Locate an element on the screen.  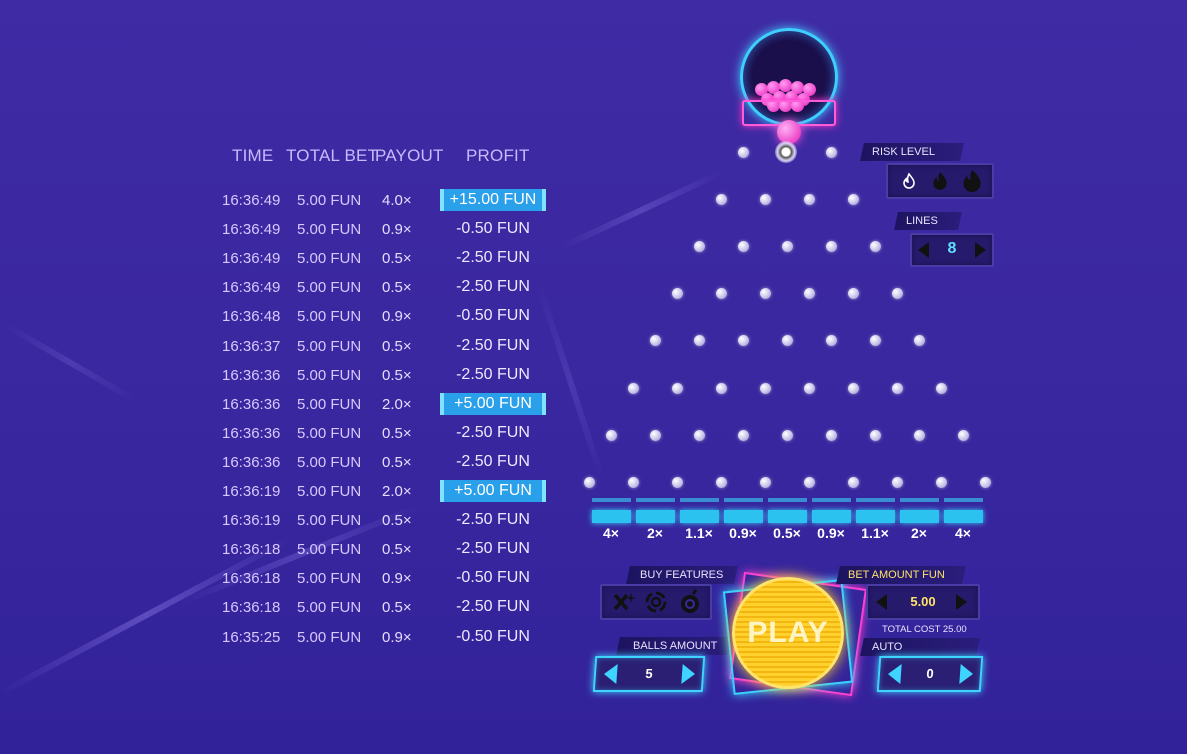
lines-selector: 8 is located at coordinates (952, 250).